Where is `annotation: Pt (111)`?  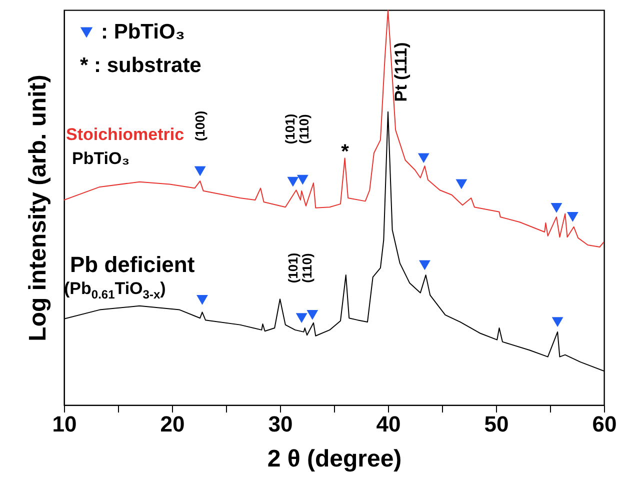 annotation: Pt (111) is located at coordinates (401, 72).